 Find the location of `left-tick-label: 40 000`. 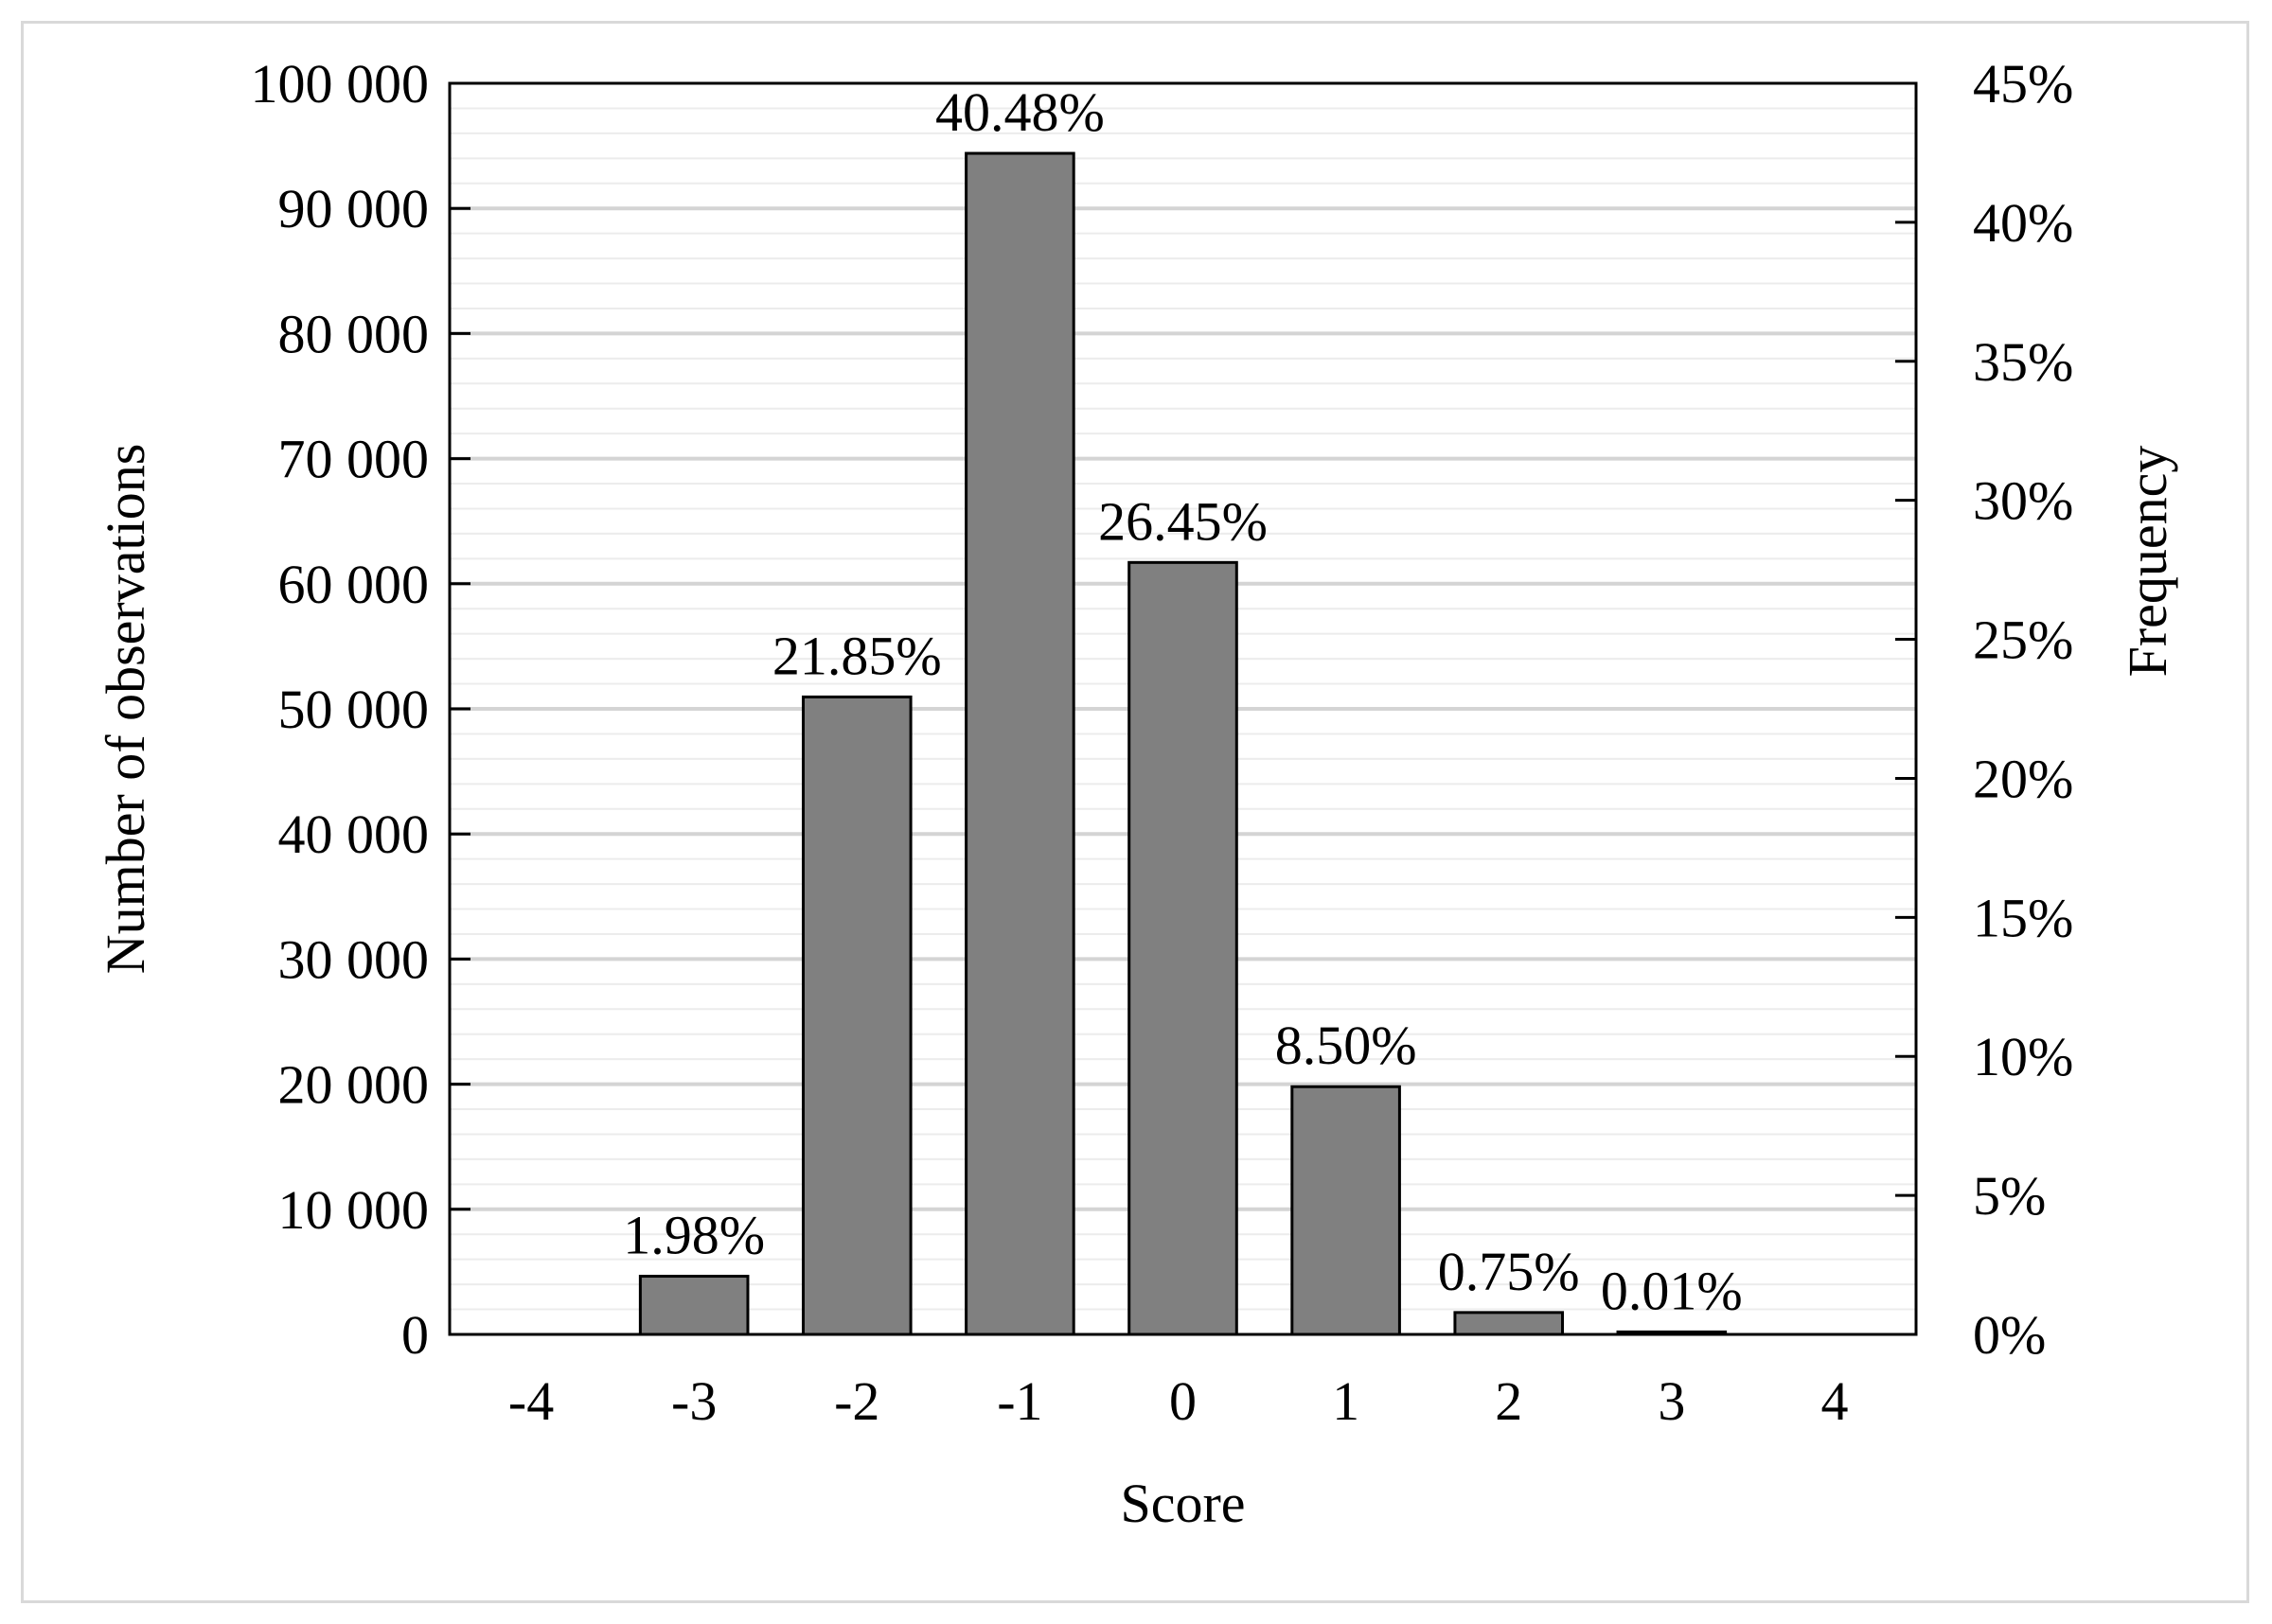

left-tick-label: 40 000 is located at coordinates (354, 834).